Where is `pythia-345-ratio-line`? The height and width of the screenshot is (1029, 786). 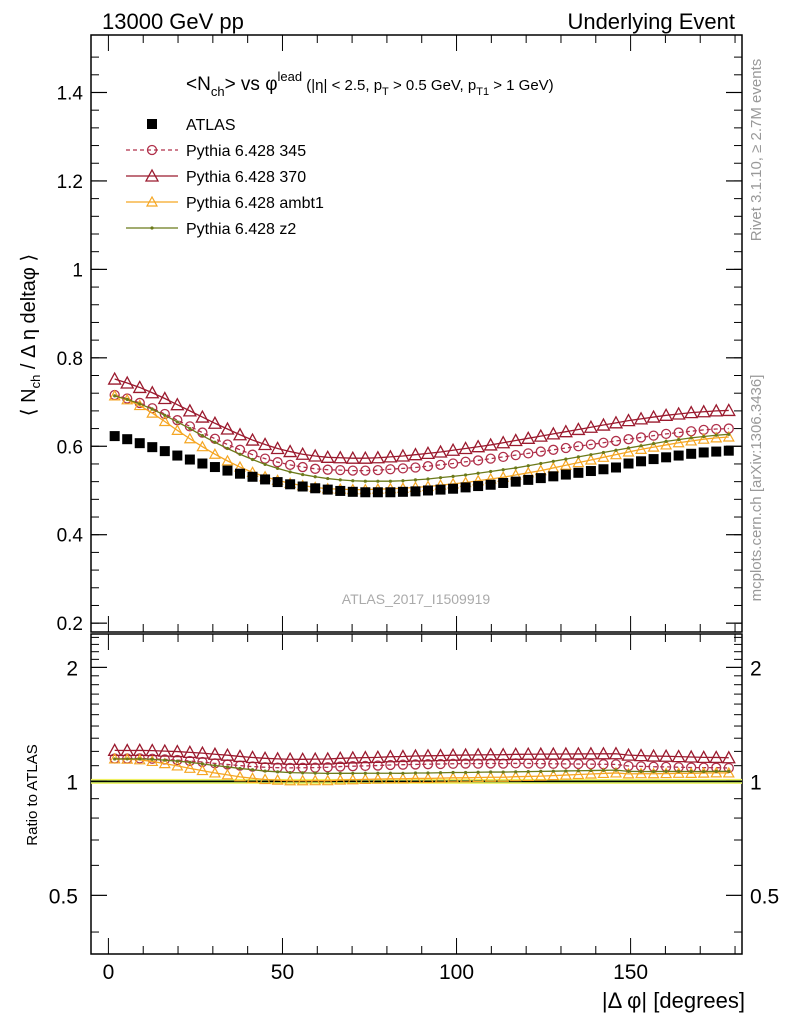
pythia-345-ratio-line is located at coordinates (421, 763).